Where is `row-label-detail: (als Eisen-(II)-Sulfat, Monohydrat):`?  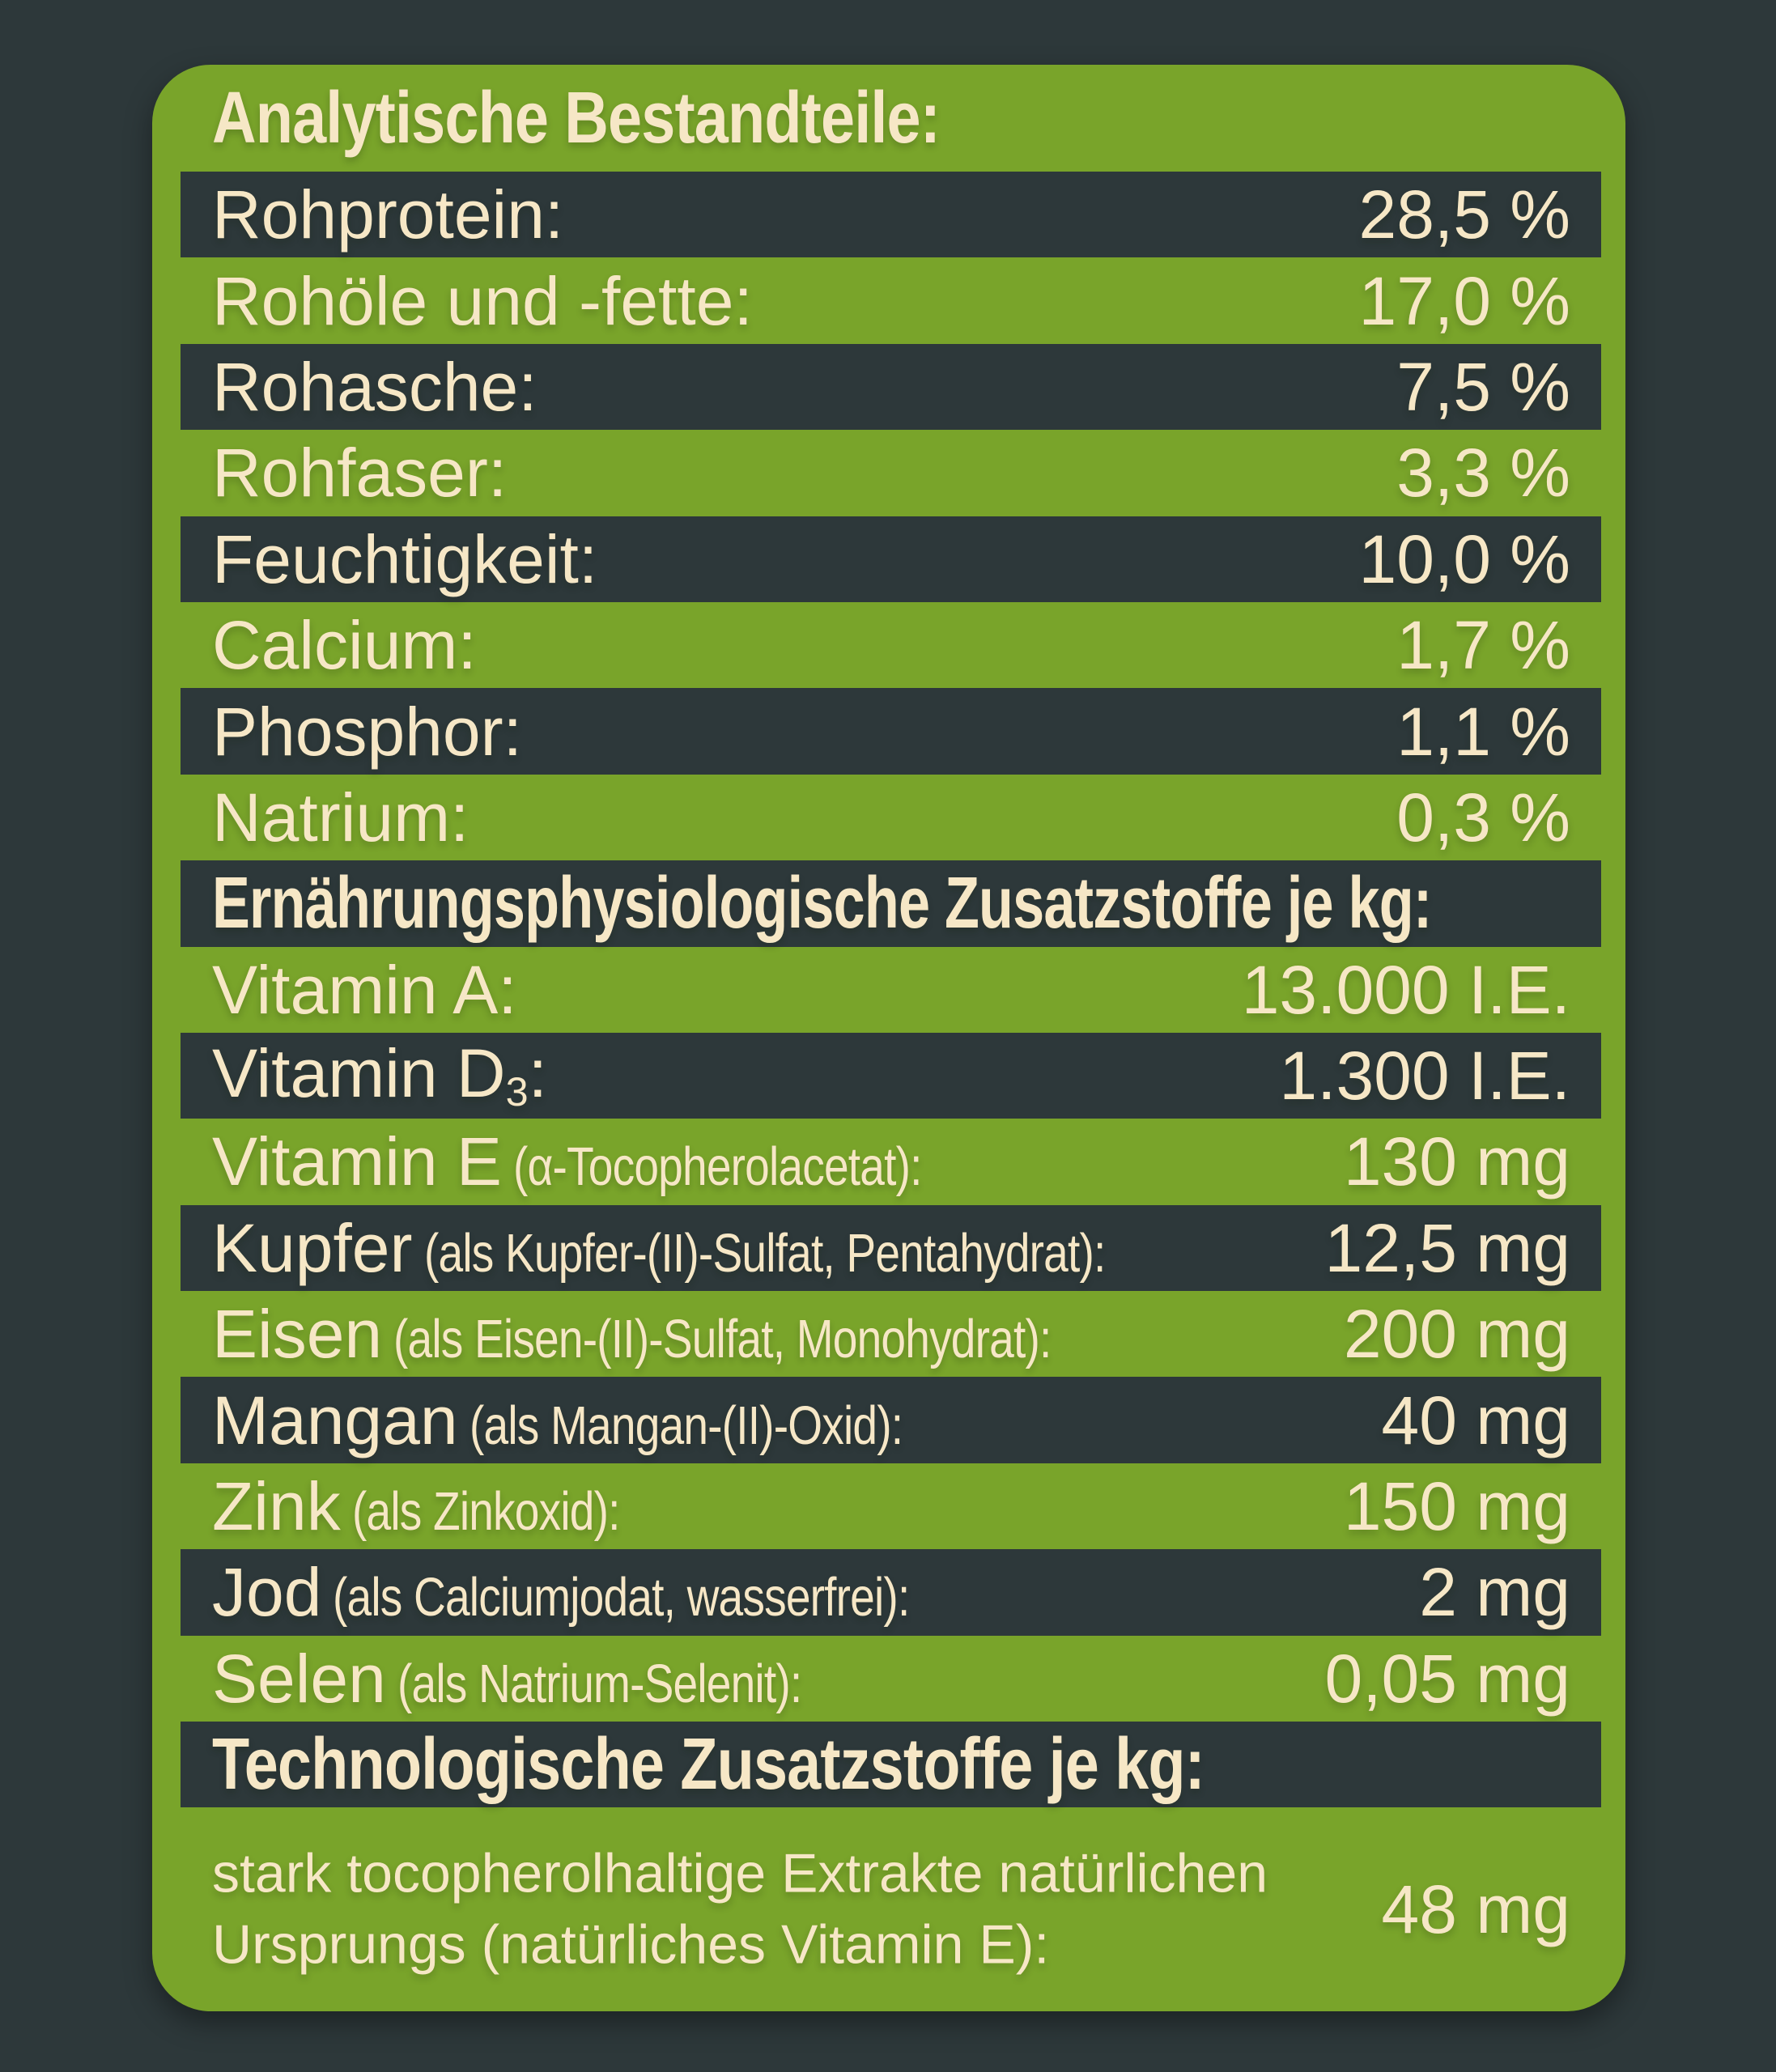 row-label-detail: (als Eisen-(II)-Sulfat, Monohydrat): is located at coordinates (723, 1339).